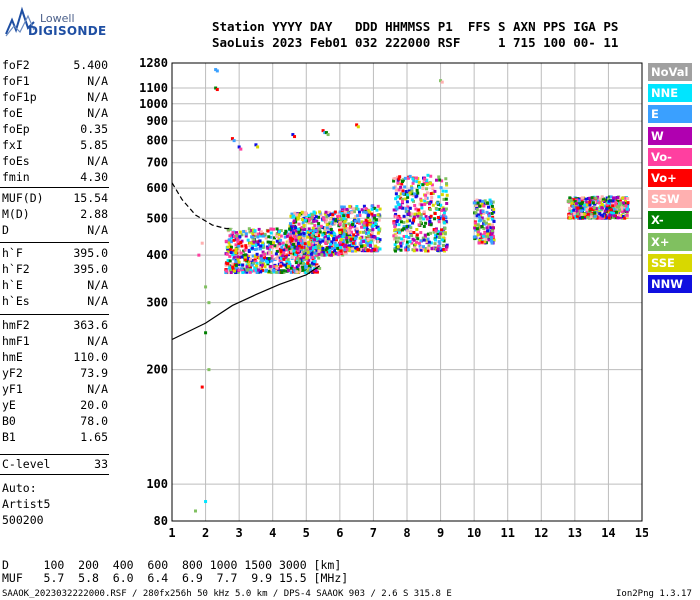  Describe the element at coordinates (94, 214) in the screenshot. I see `param-value: 2.88` at that location.